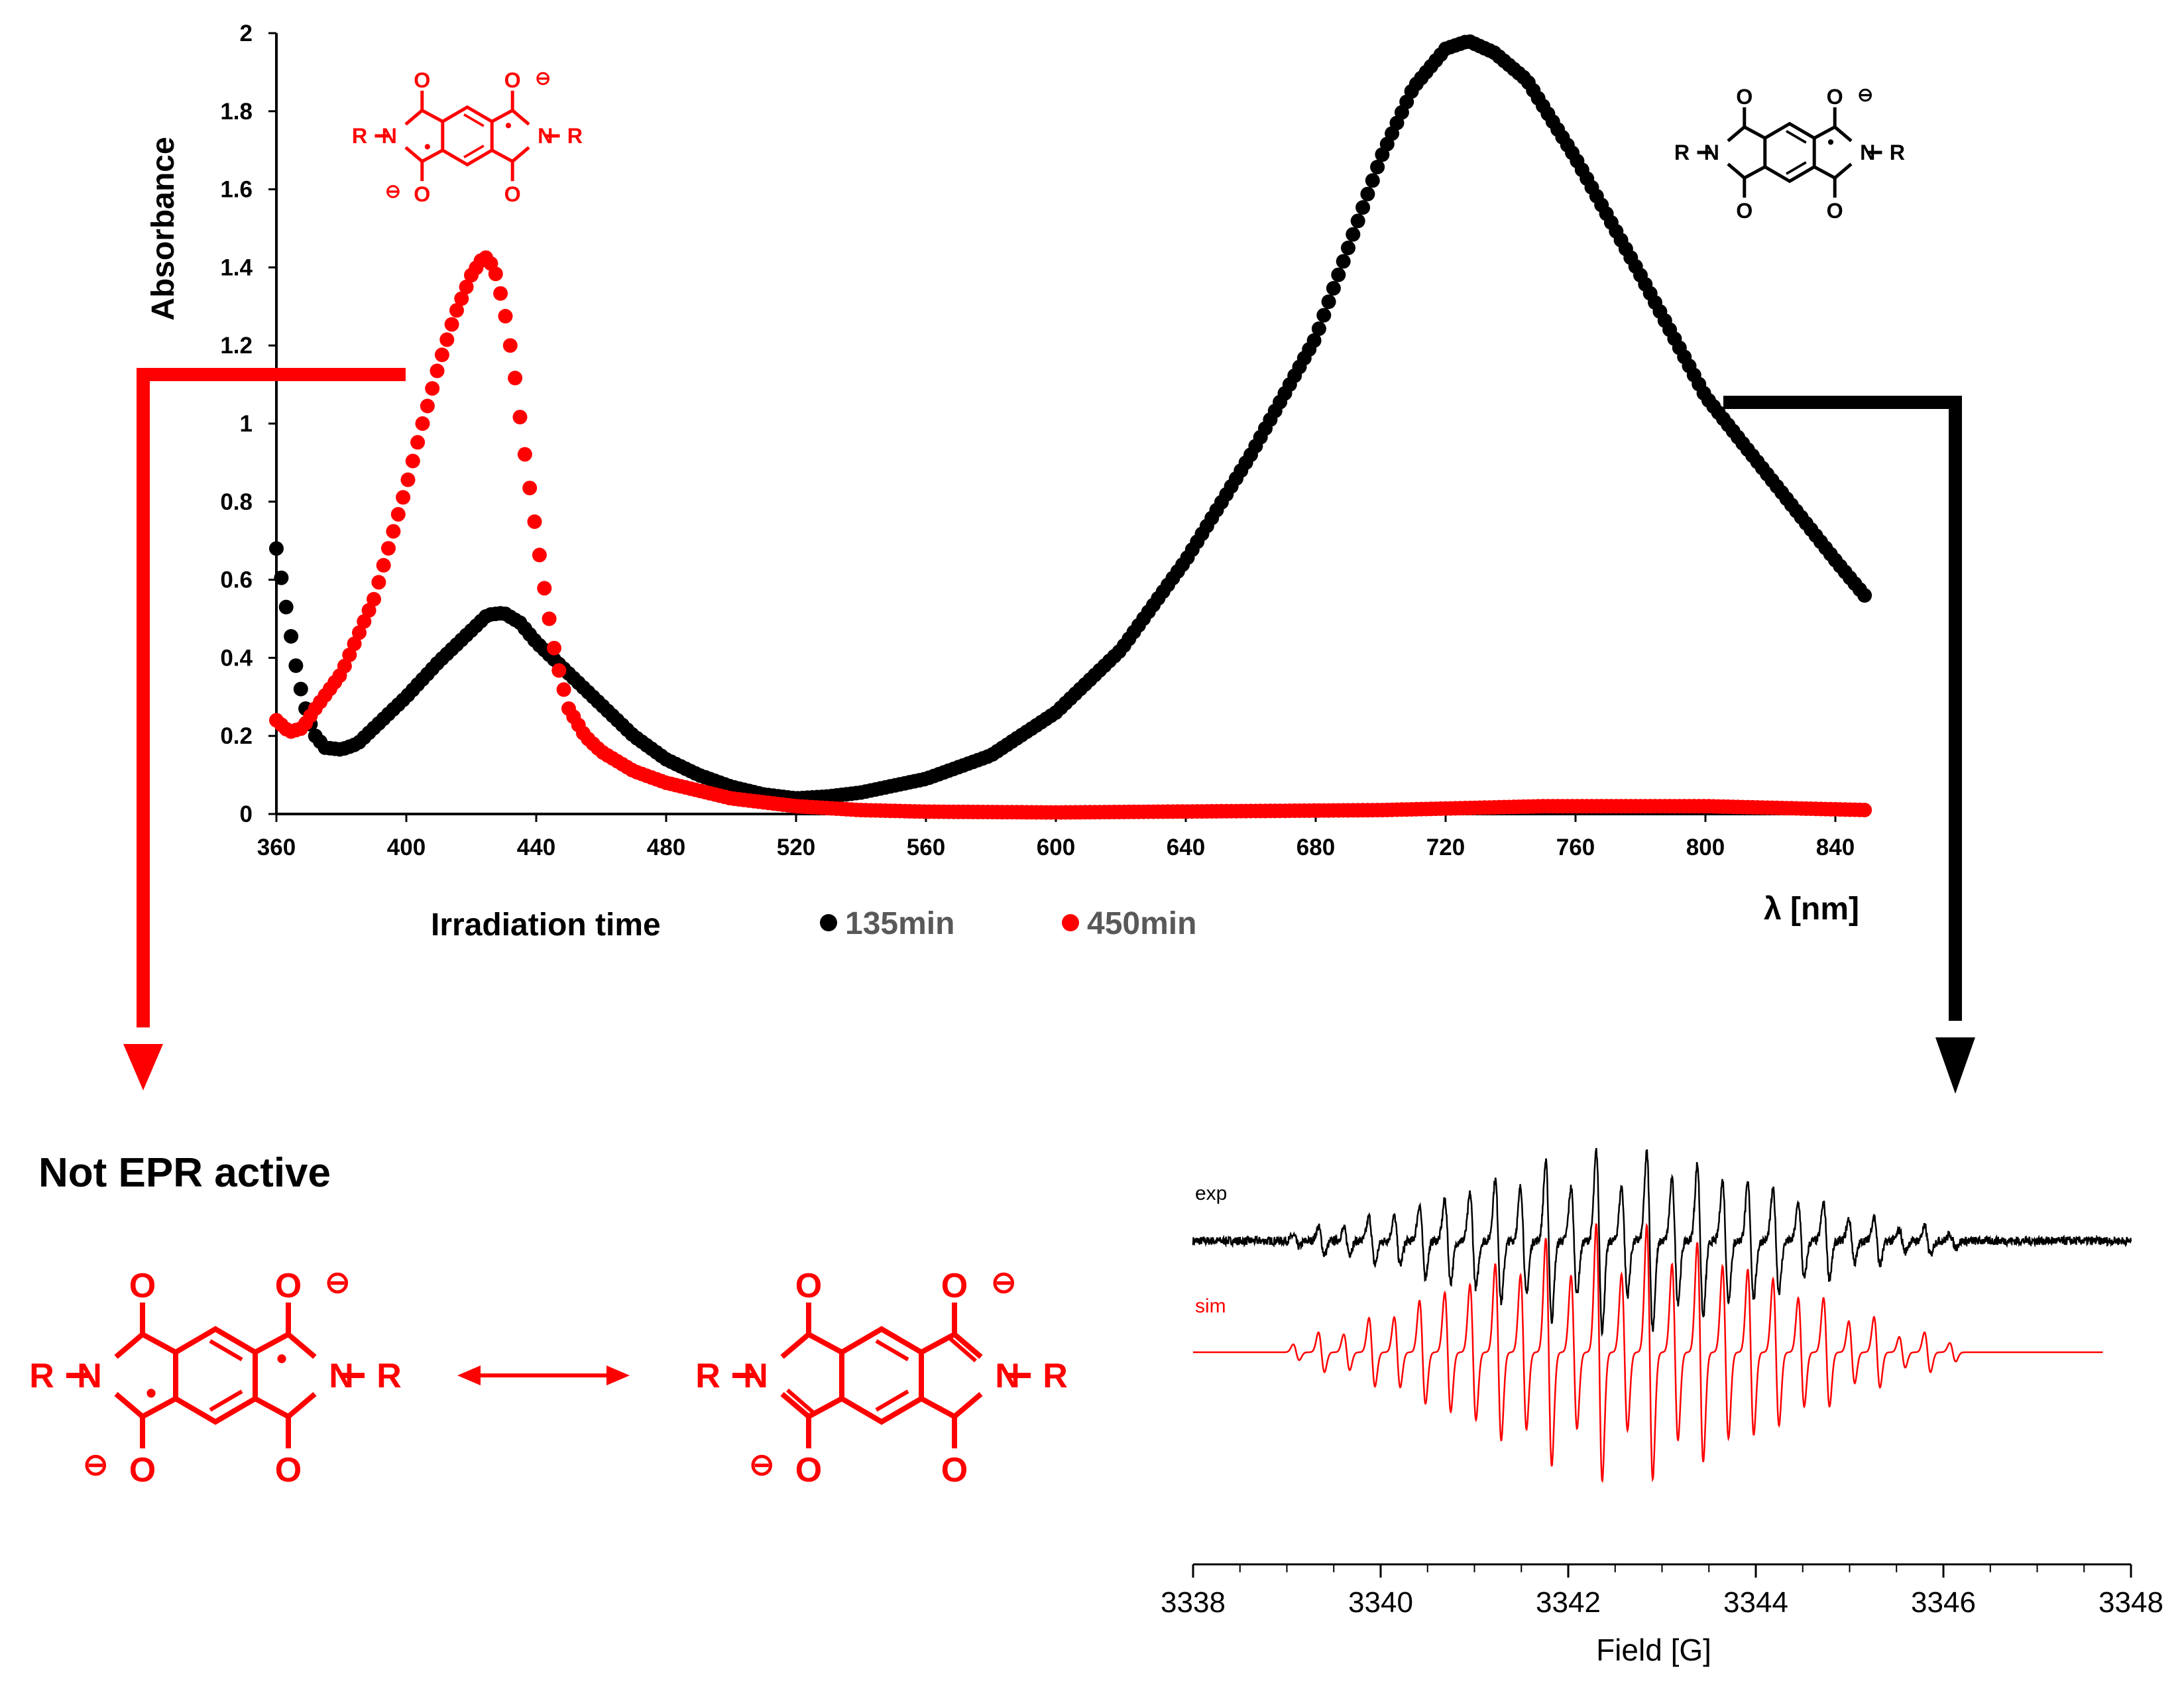 The image size is (2184, 1685). What do you see at coordinates (184, 1173) in the screenshot?
I see `not-epr-active-label: Not EPR active` at bounding box center [184, 1173].